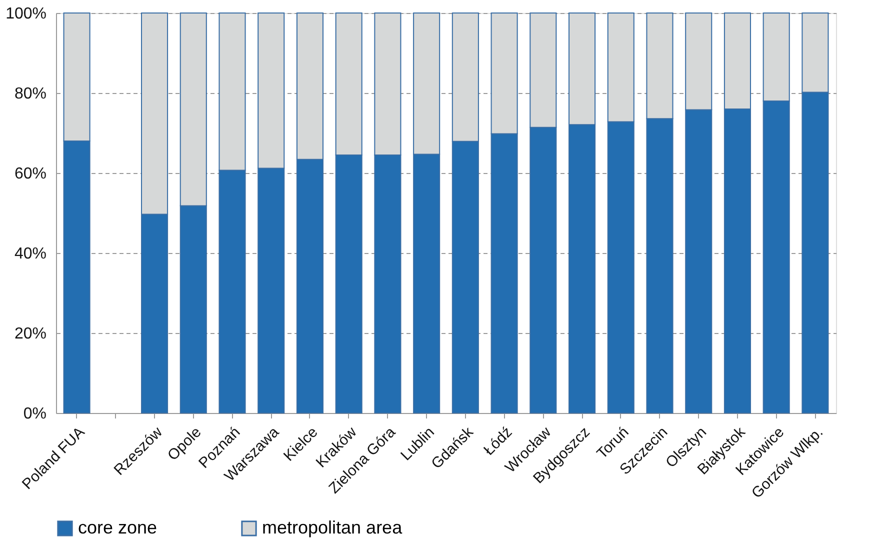 Image resolution: width=872 pixels, height=552 pixels. Describe the element at coordinates (30, 174) in the screenshot. I see `y-tick-label: 60%` at that location.